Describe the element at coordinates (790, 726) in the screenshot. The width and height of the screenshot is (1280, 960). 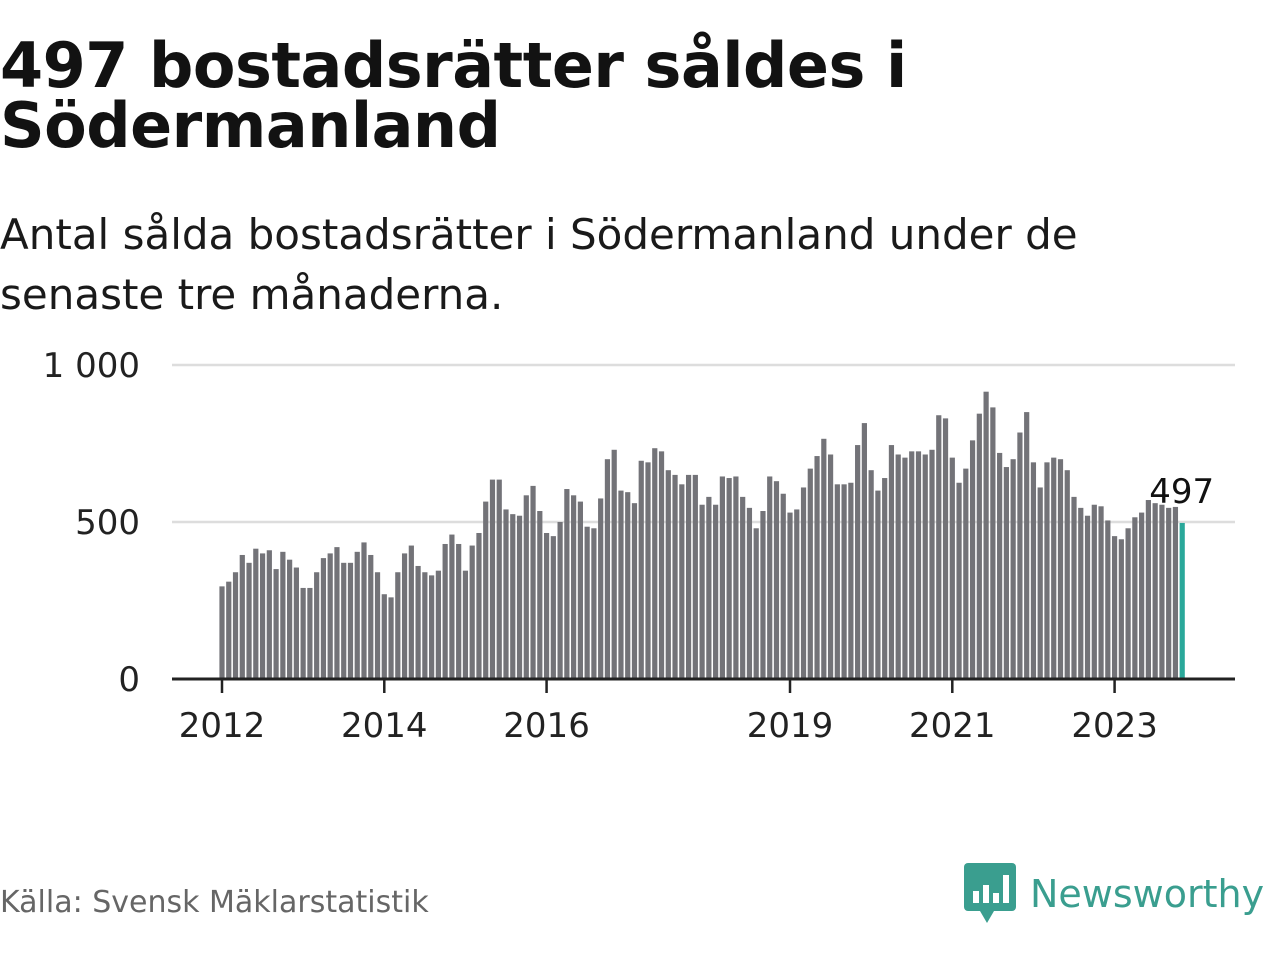
I see `x-tick-label: 2019` at that location.